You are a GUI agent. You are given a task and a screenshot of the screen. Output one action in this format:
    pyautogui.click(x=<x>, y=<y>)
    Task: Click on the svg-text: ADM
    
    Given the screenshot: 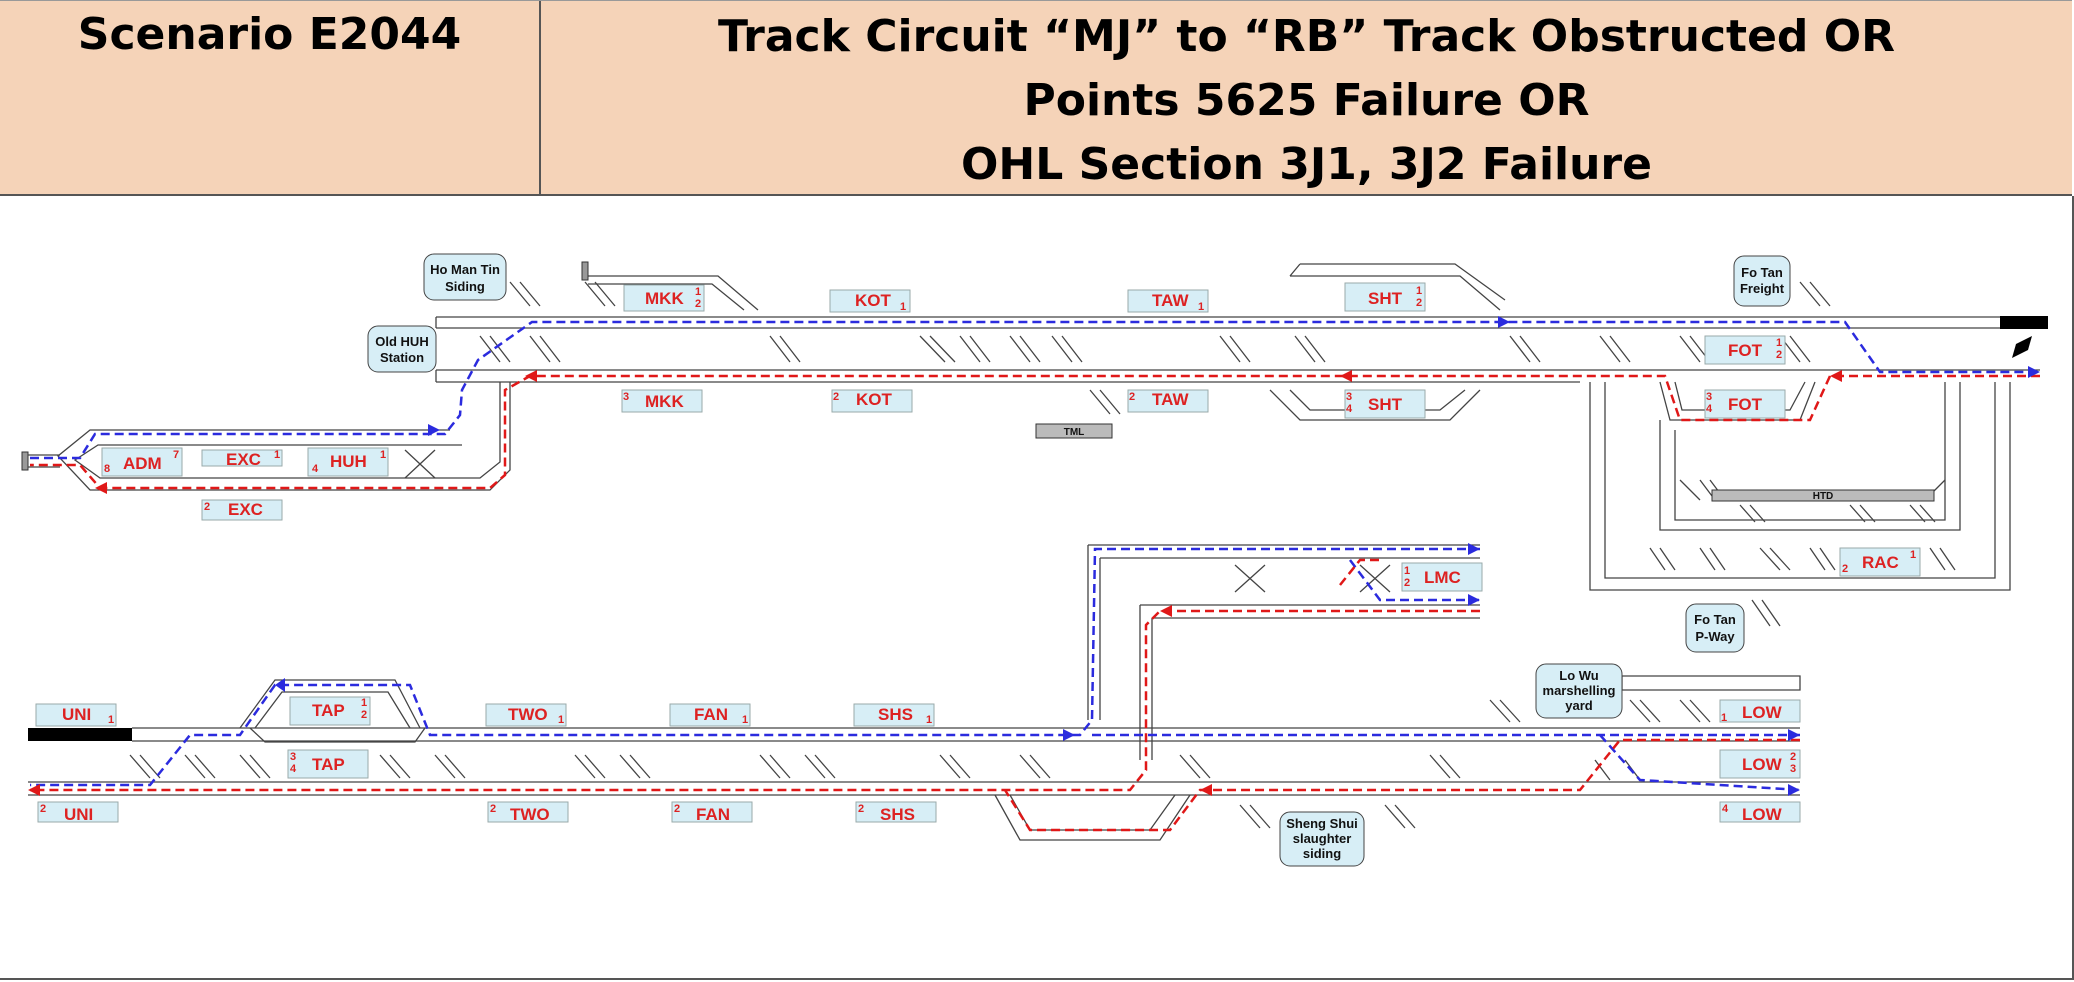 What is the action you would take?
    pyautogui.click(x=142, y=463)
    